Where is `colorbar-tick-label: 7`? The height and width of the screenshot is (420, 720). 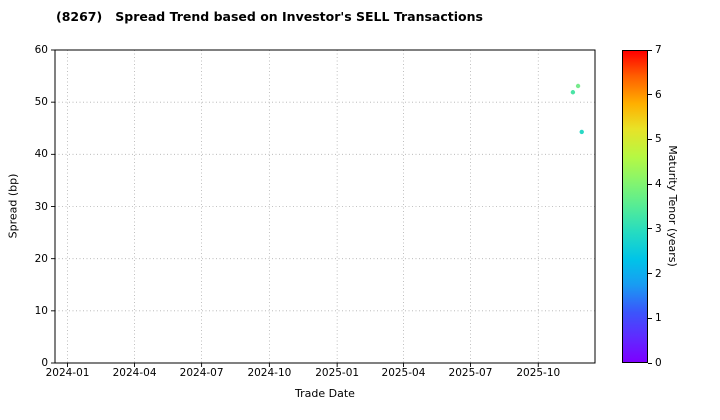
colorbar-tick-label: 7 is located at coordinates (658, 49).